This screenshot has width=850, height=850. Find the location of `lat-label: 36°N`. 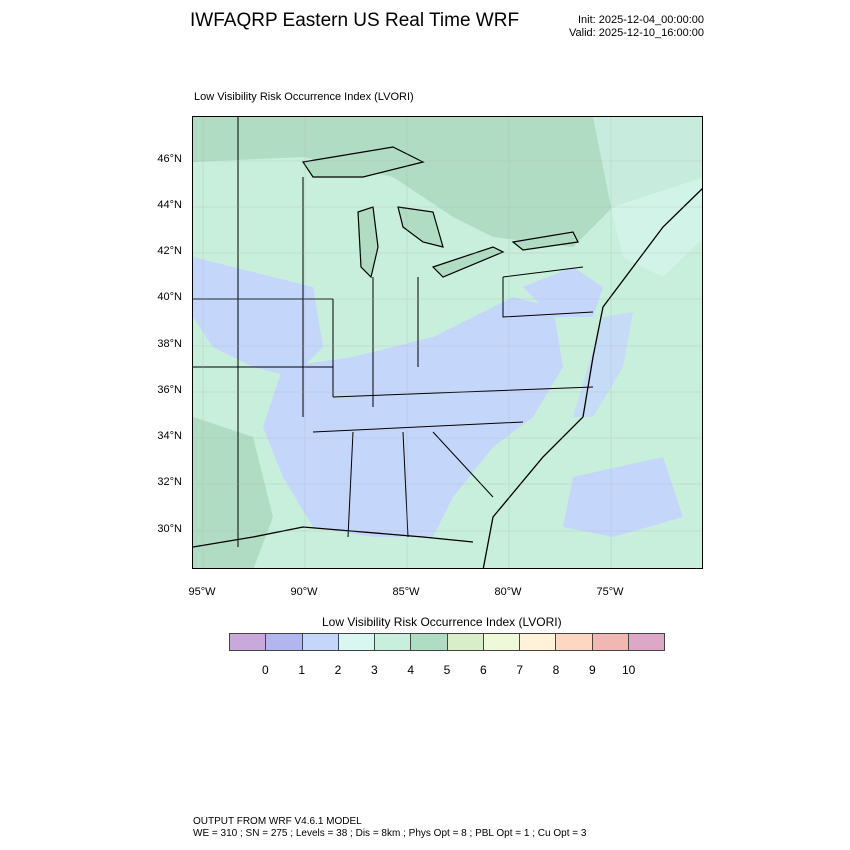

lat-label: 36°N is located at coordinates (169, 390).